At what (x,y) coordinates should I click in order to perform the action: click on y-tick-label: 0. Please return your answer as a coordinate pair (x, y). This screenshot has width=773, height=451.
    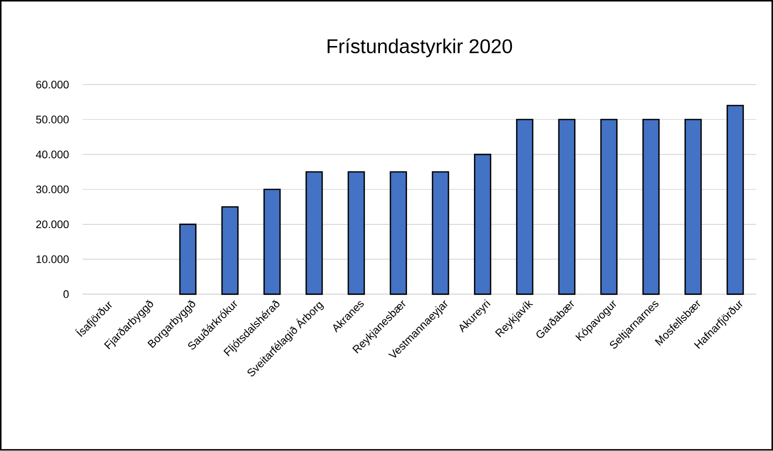
    Looking at the image, I should click on (66, 294).